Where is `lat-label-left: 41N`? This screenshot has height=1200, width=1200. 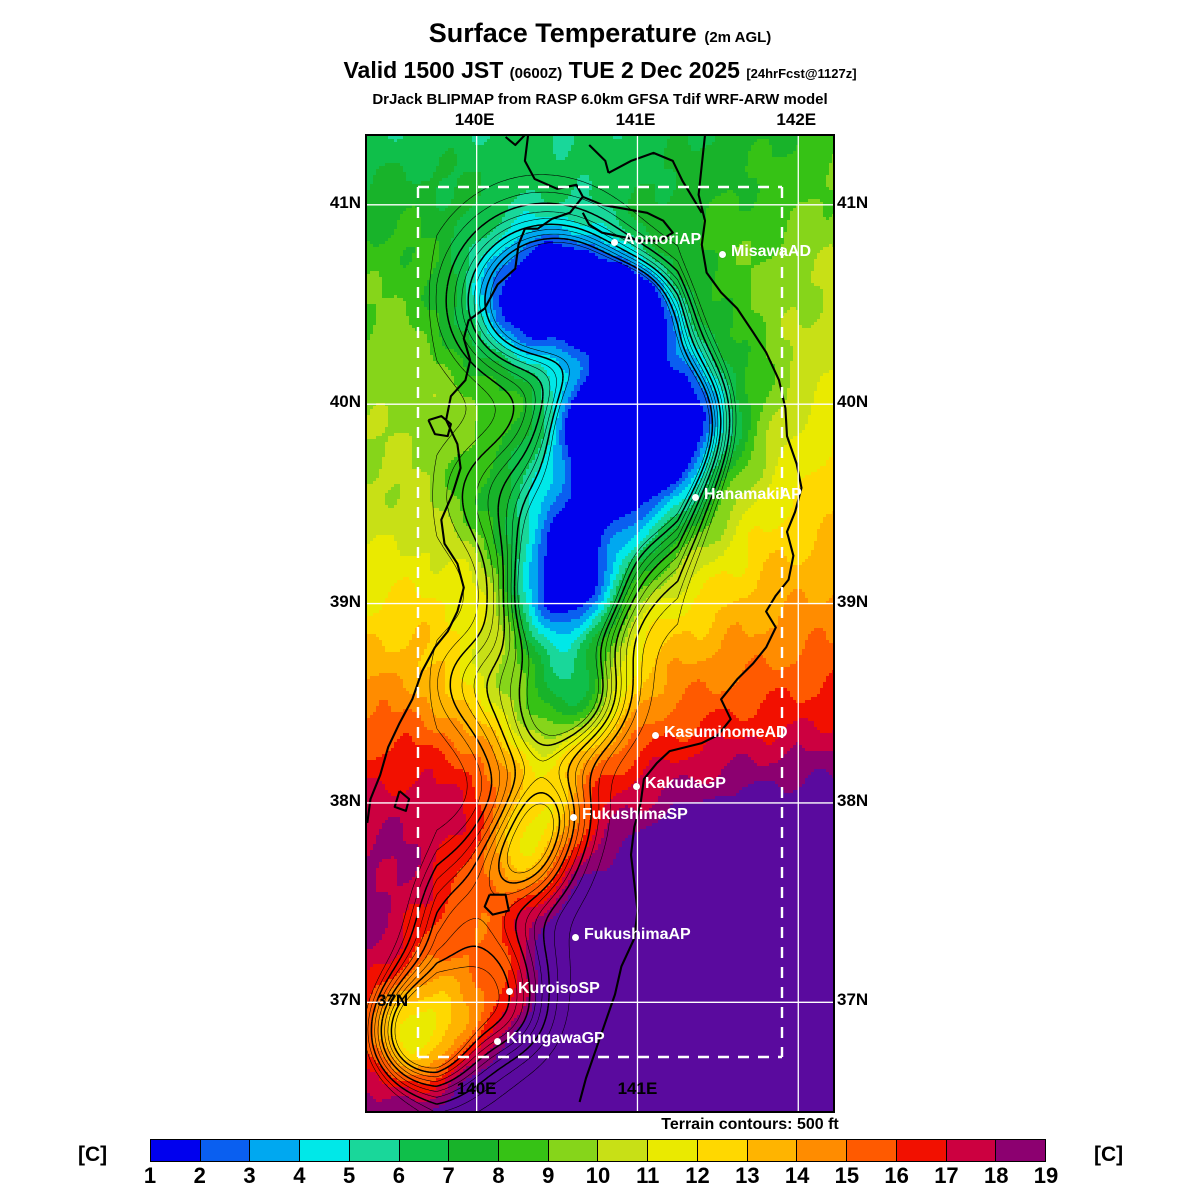
lat-label-left: 41N is located at coordinates (339, 203).